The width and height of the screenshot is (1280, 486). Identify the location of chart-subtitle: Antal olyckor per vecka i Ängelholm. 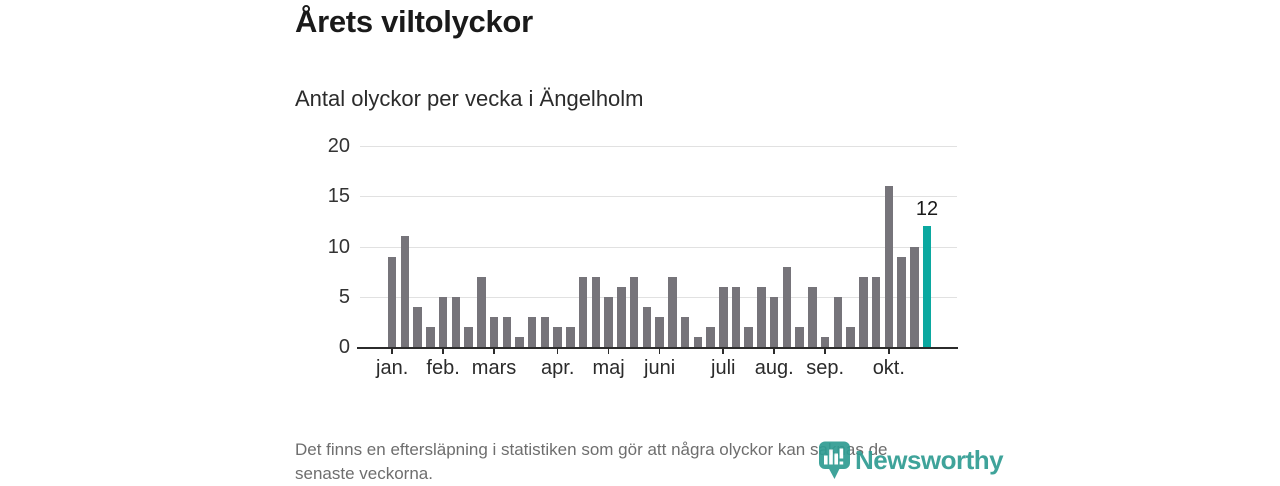
(469, 98).